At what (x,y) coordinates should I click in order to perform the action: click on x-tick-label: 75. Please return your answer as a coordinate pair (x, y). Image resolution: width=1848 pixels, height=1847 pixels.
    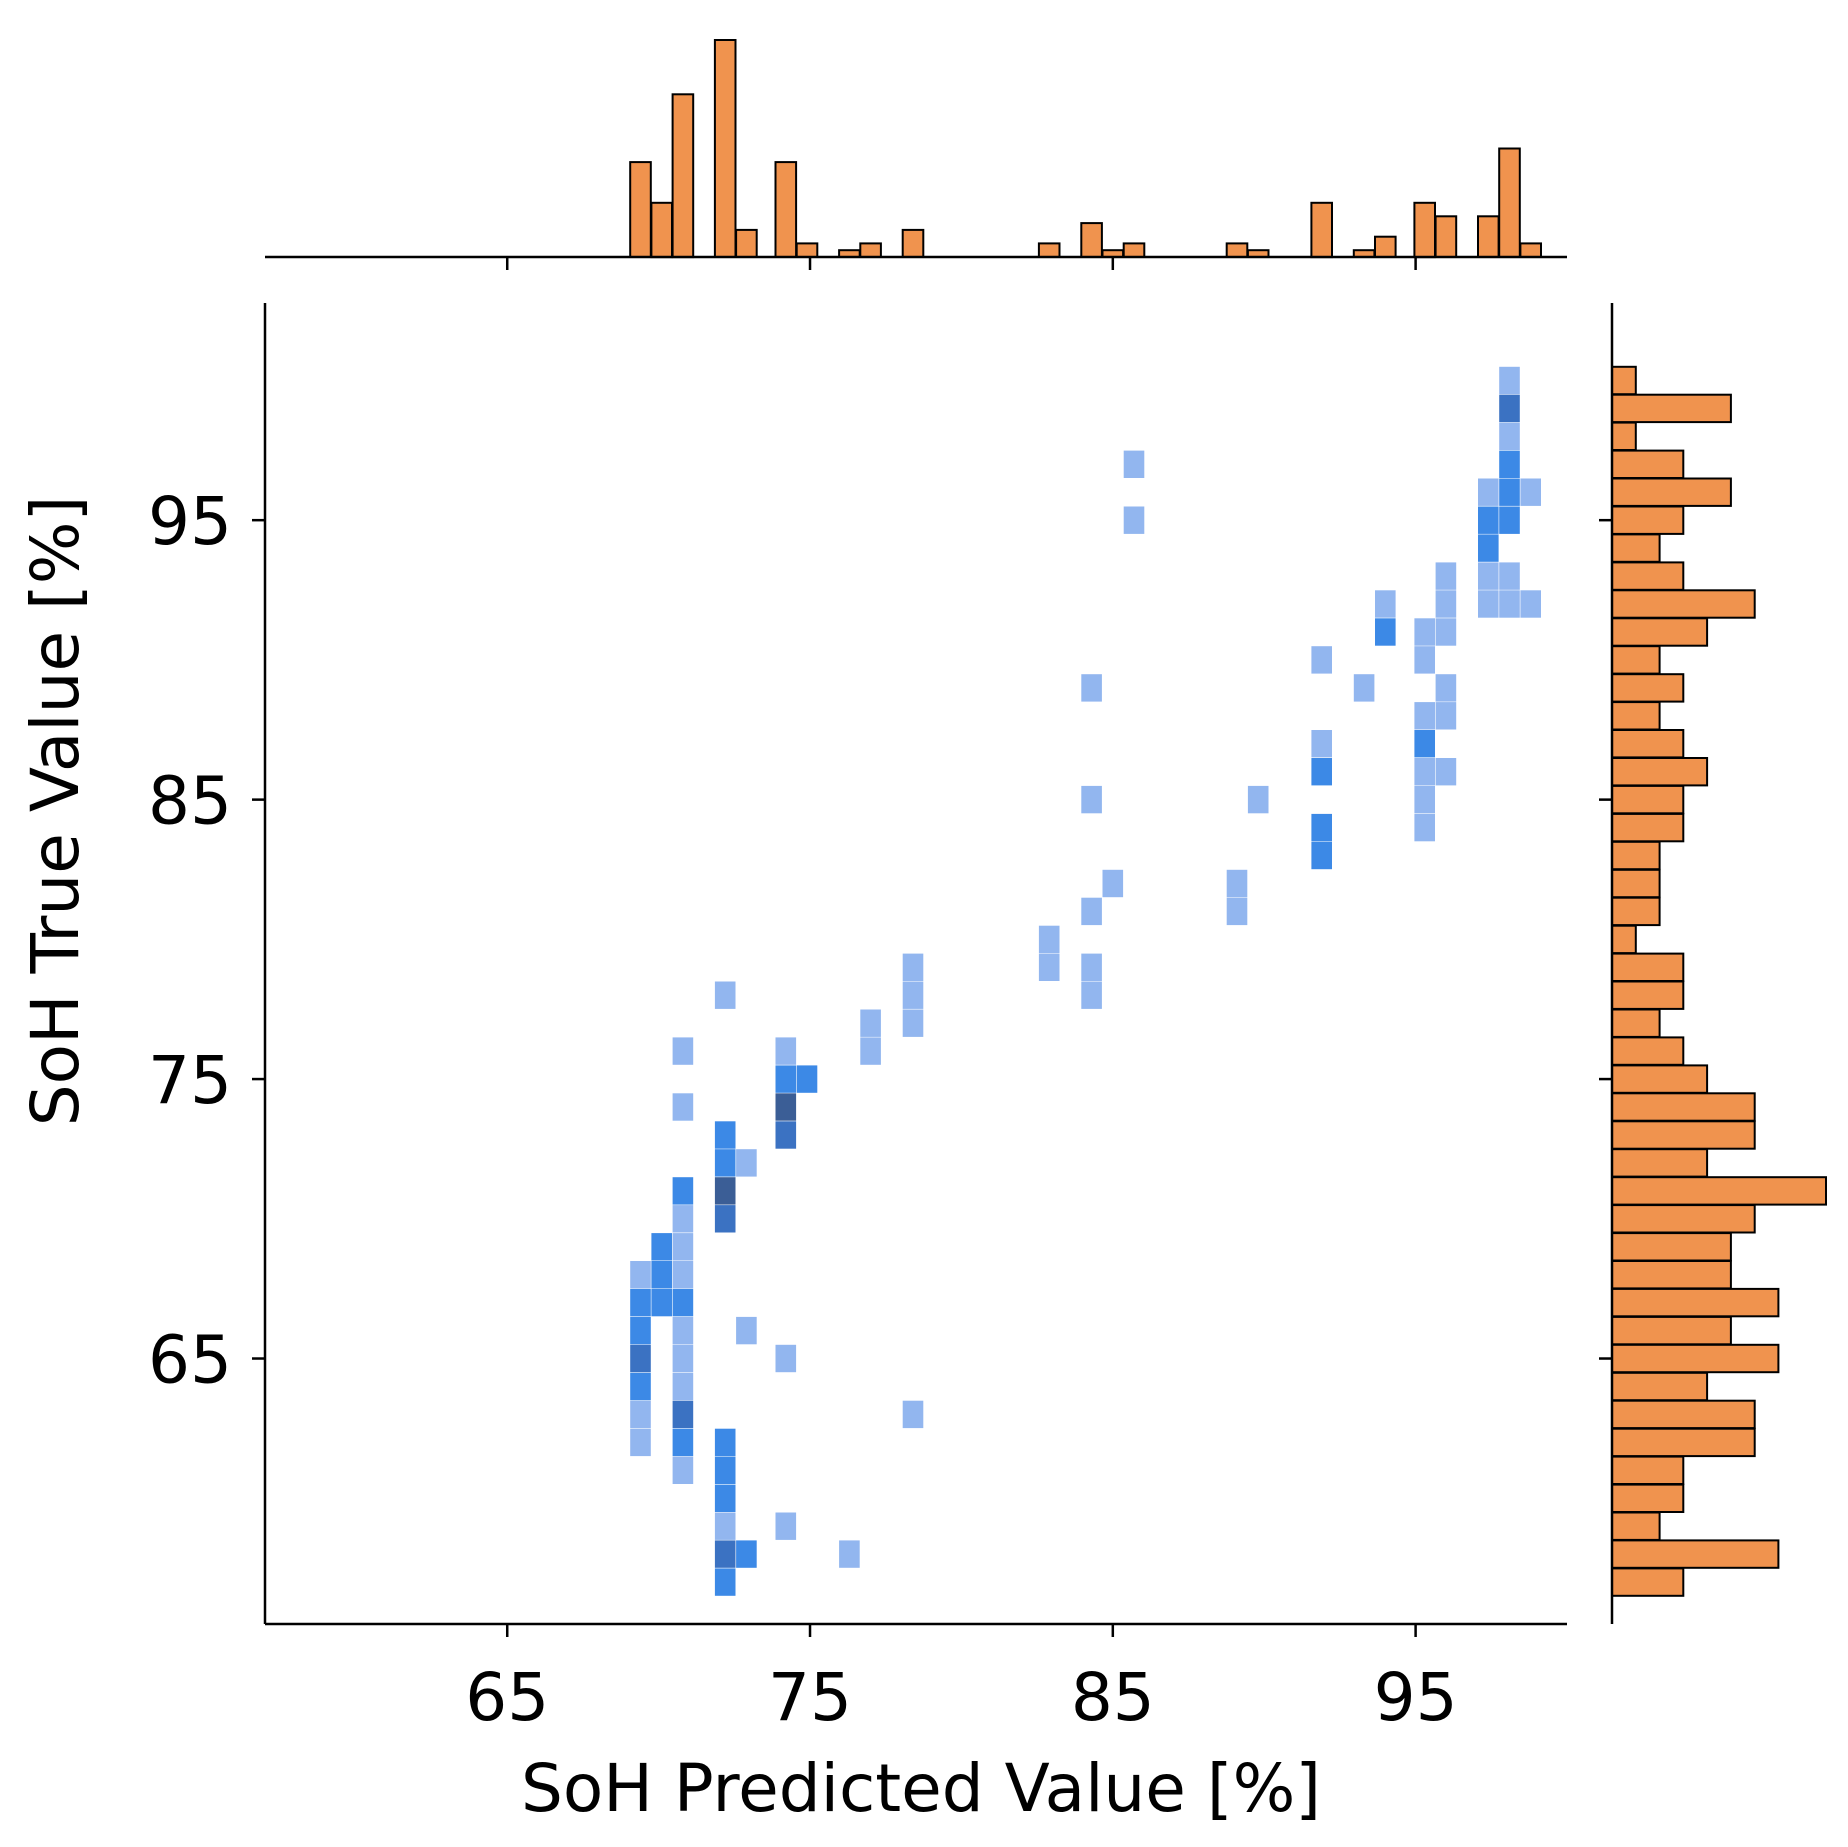
    Looking at the image, I should click on (810, 1697).